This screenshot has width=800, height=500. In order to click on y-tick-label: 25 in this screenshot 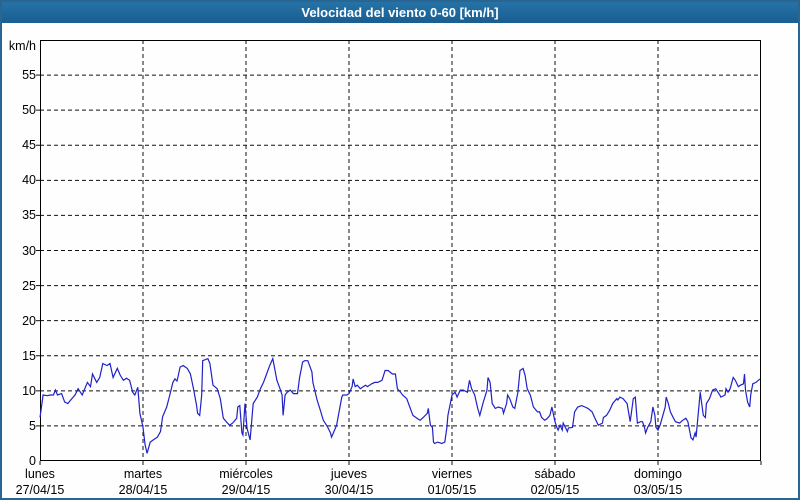, I will do `click(29, 285)`.